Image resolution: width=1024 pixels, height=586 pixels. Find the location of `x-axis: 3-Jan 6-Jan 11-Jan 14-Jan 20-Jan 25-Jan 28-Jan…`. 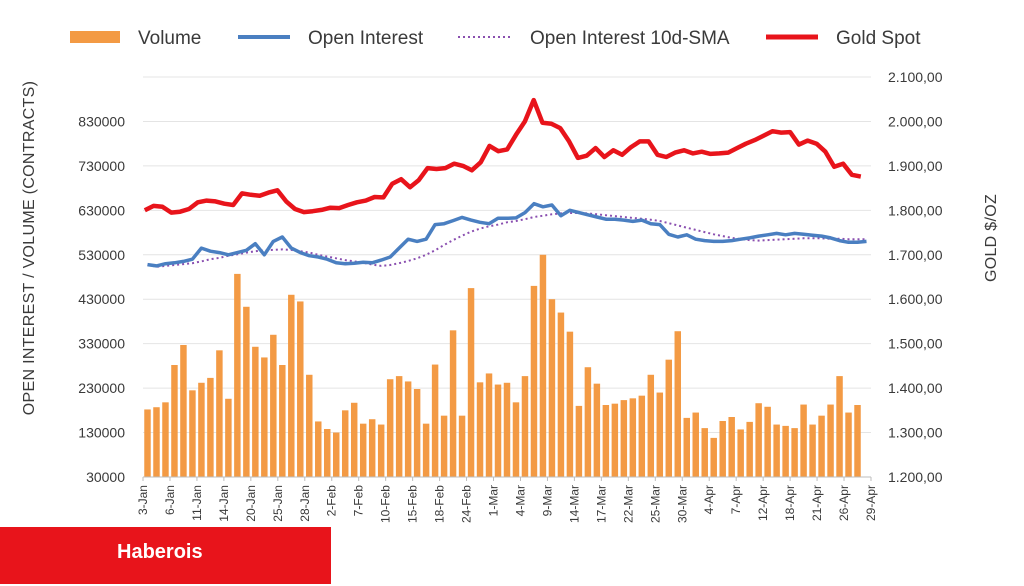

x-axis: 3-Jan 6-Jan 11-Jan 14-Jan 20-Jan 25-Jan 28-Jan… is located at coordinates (507, 499).